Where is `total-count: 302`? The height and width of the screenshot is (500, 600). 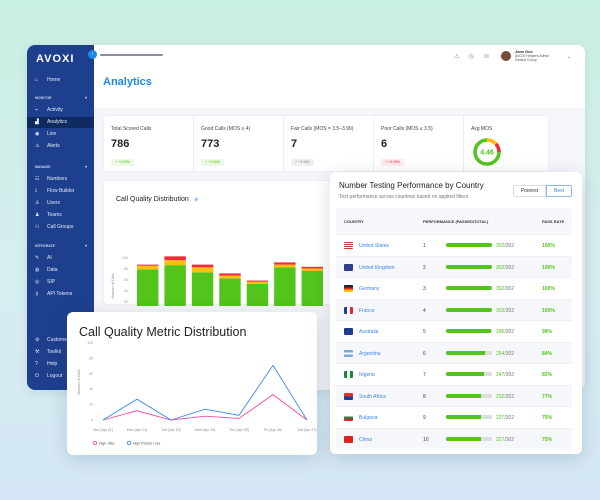
total-count: 302 is located at coordinates (510, 310).